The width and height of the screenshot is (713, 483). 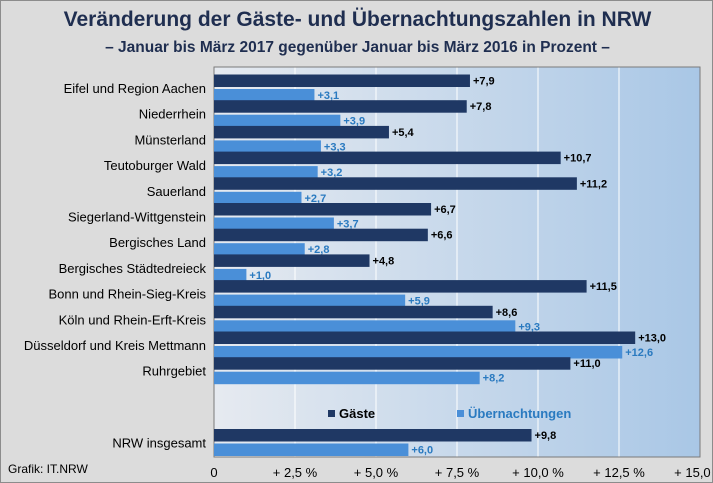 What do you see at coordinates (159, 443) in the screenshot?
I see `category-label: NRW insgesamt` at bounding box center [159, 443].